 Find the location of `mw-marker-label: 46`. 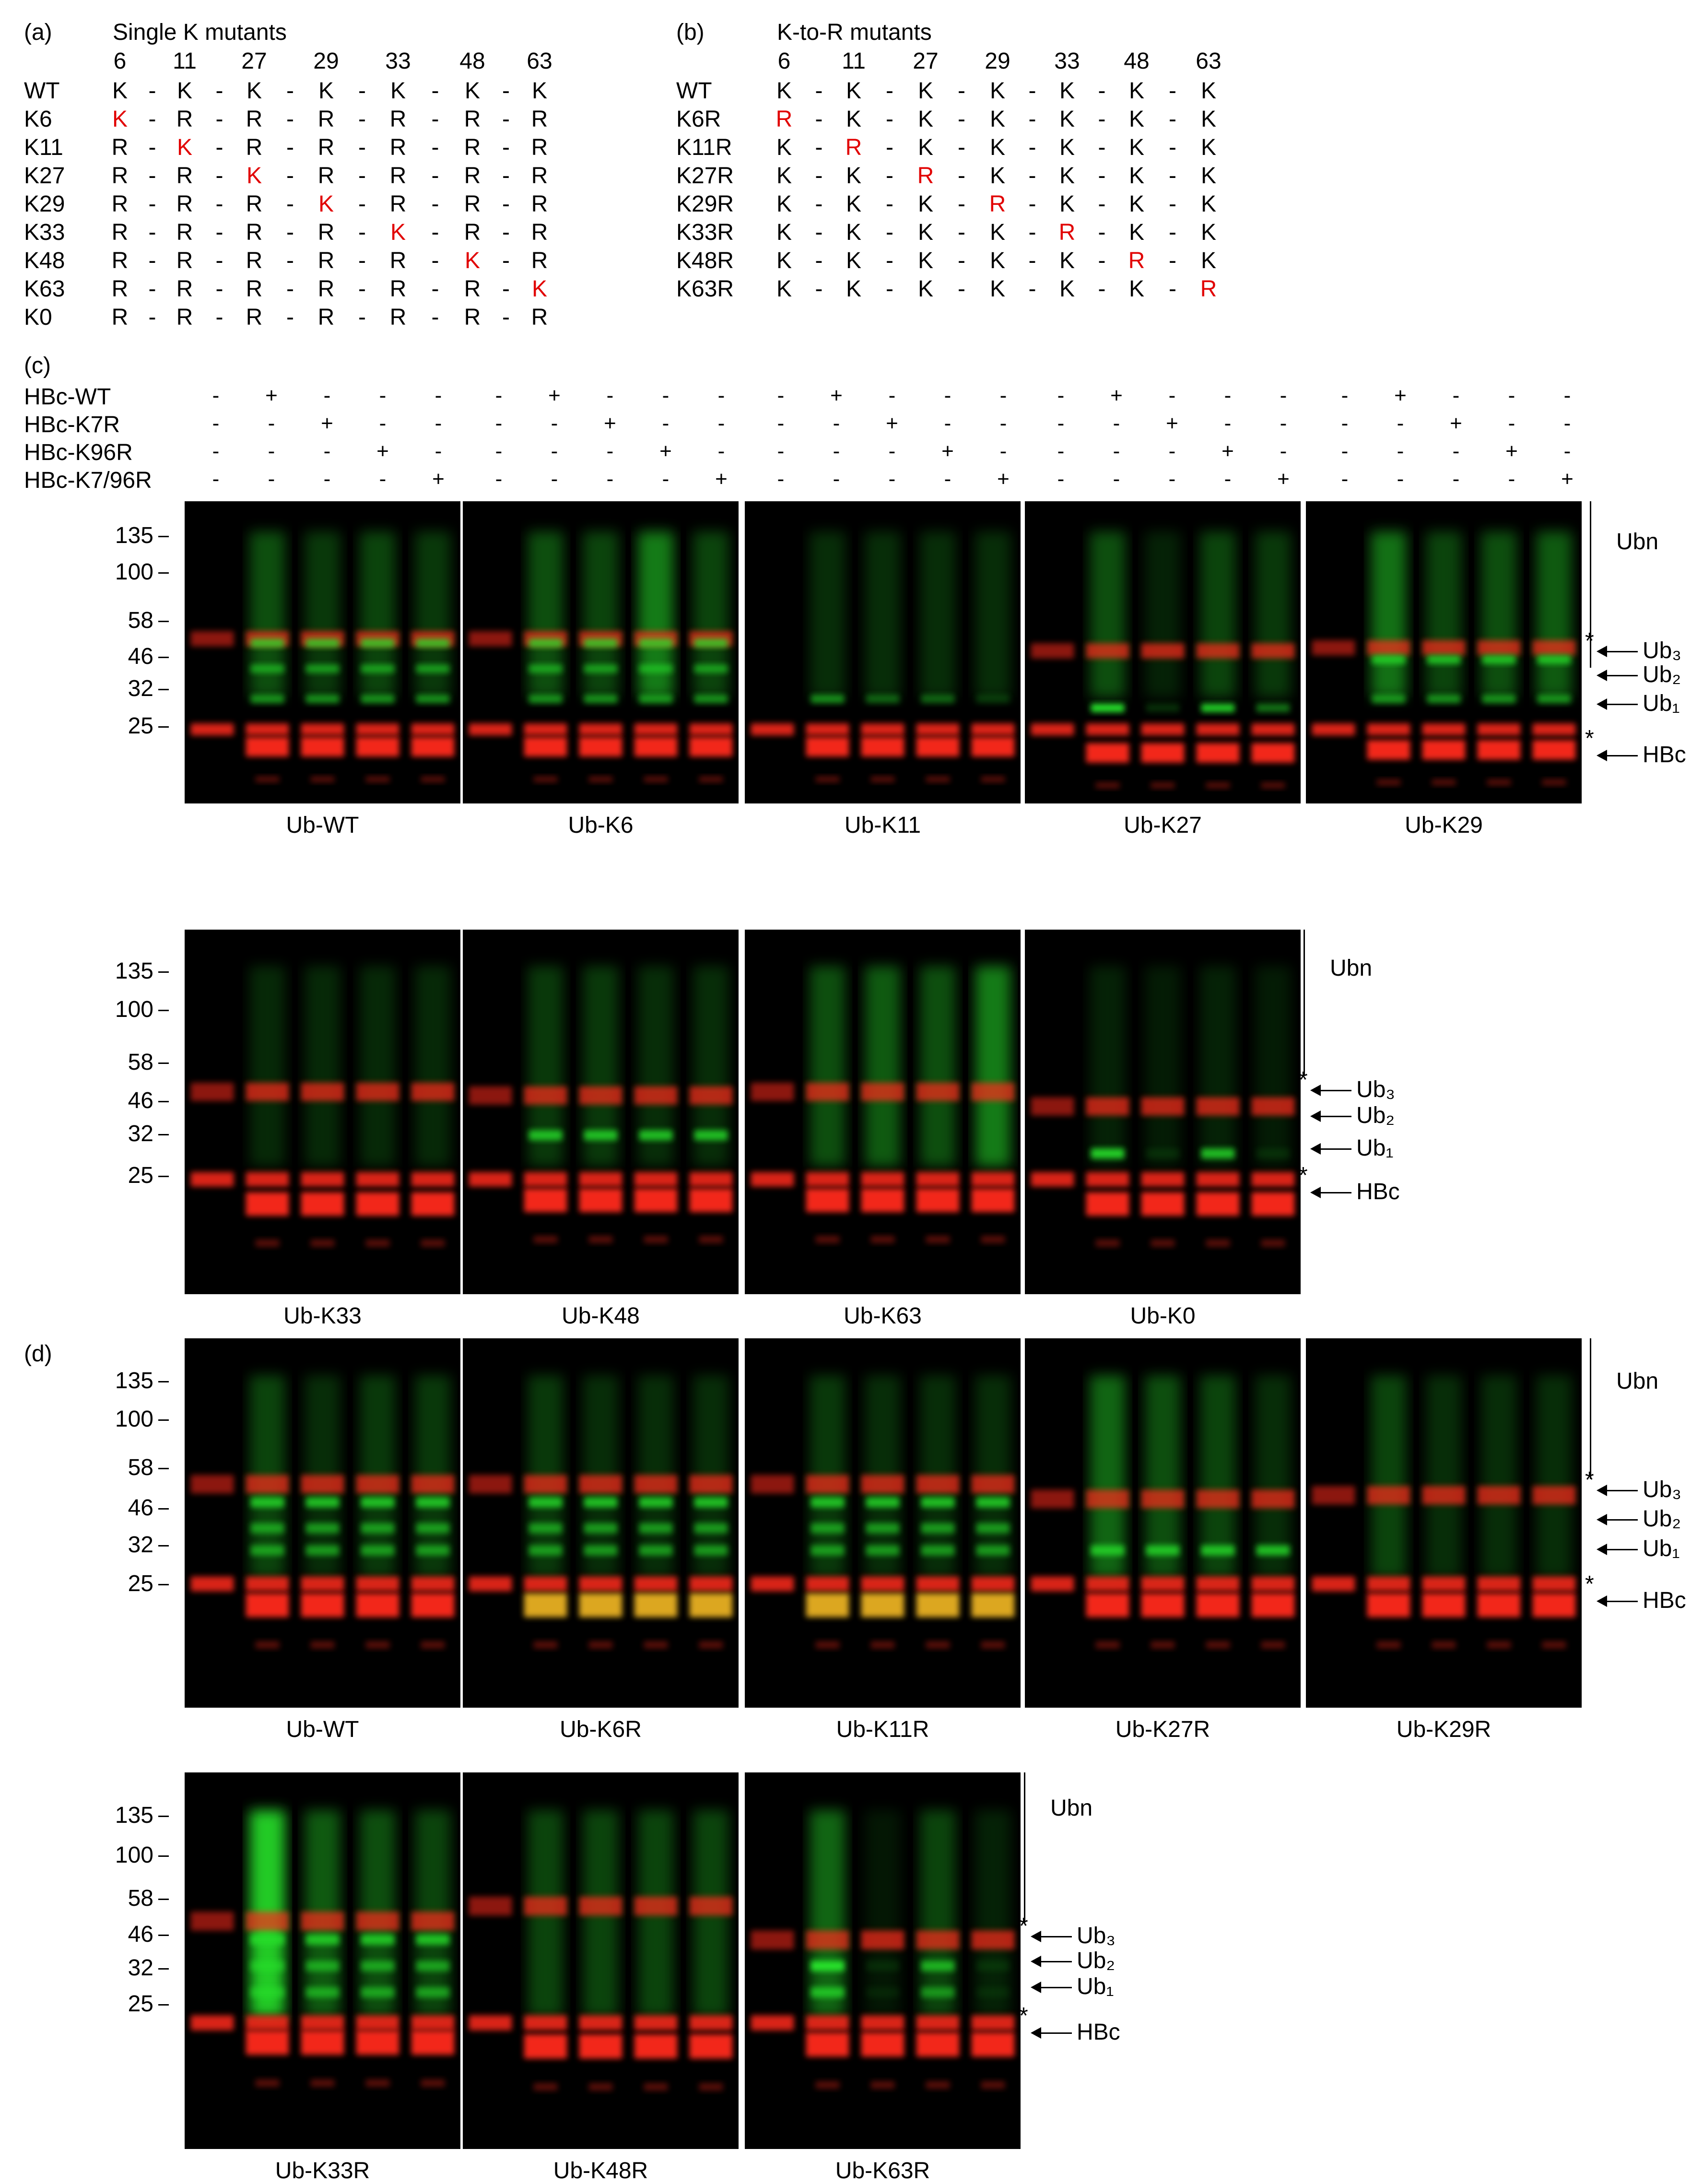

mw-marker-label: 46 is located at coordinates (140, 1508).